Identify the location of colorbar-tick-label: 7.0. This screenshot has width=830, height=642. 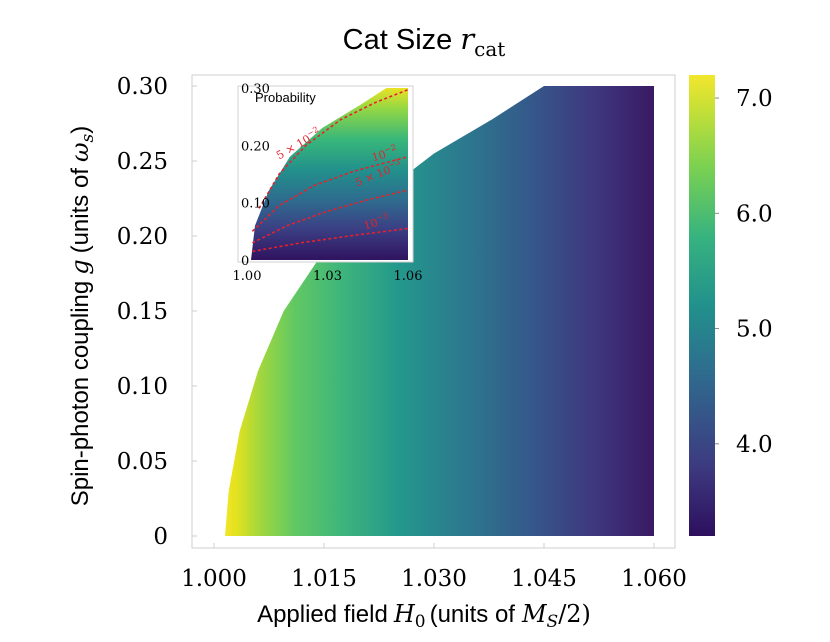
(754, 99).